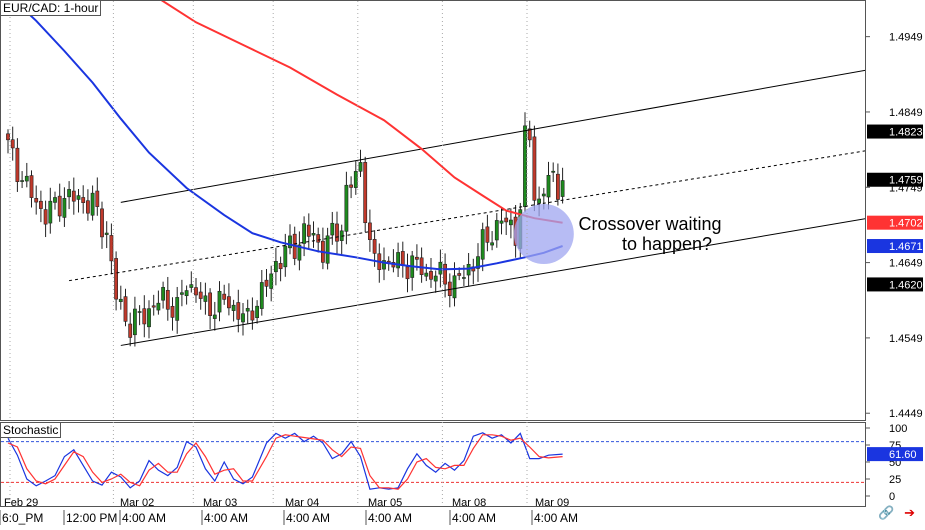  What do you see at coordinates (285, 462) in the screenshot?
I see `stochastic-line` at bounding box center [285, 462].